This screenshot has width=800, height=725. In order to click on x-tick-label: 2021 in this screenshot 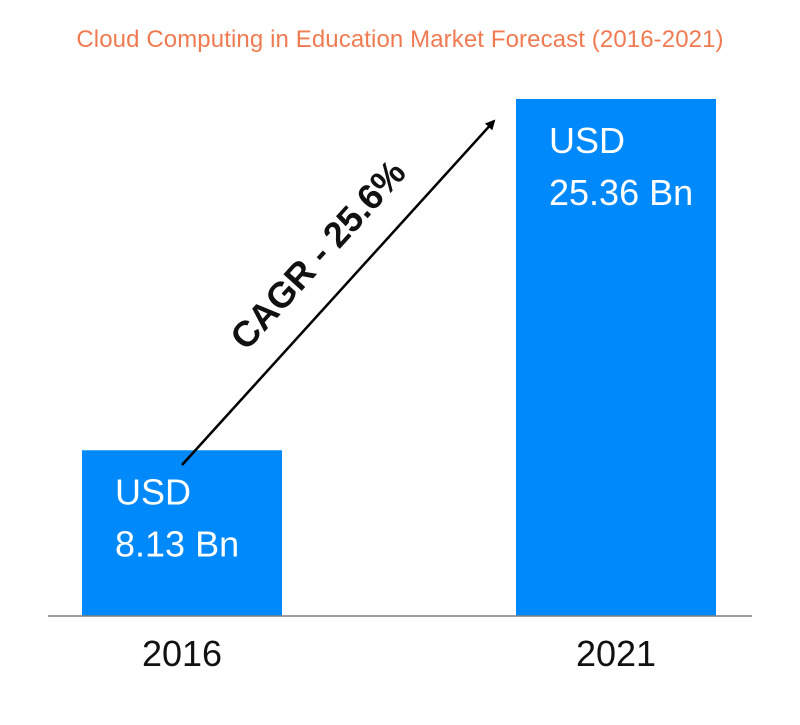, I will do `click(616, 653)`.